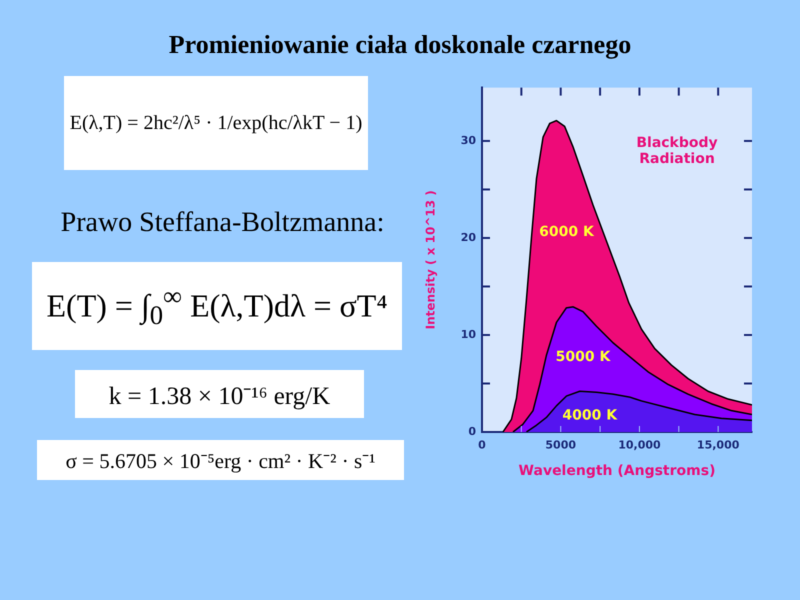 The height and width of the screenshot is (600, 800). Describe the element at coordinates (560, 445) in the screenshot. I see `x-tick-label: 5000` at that location.